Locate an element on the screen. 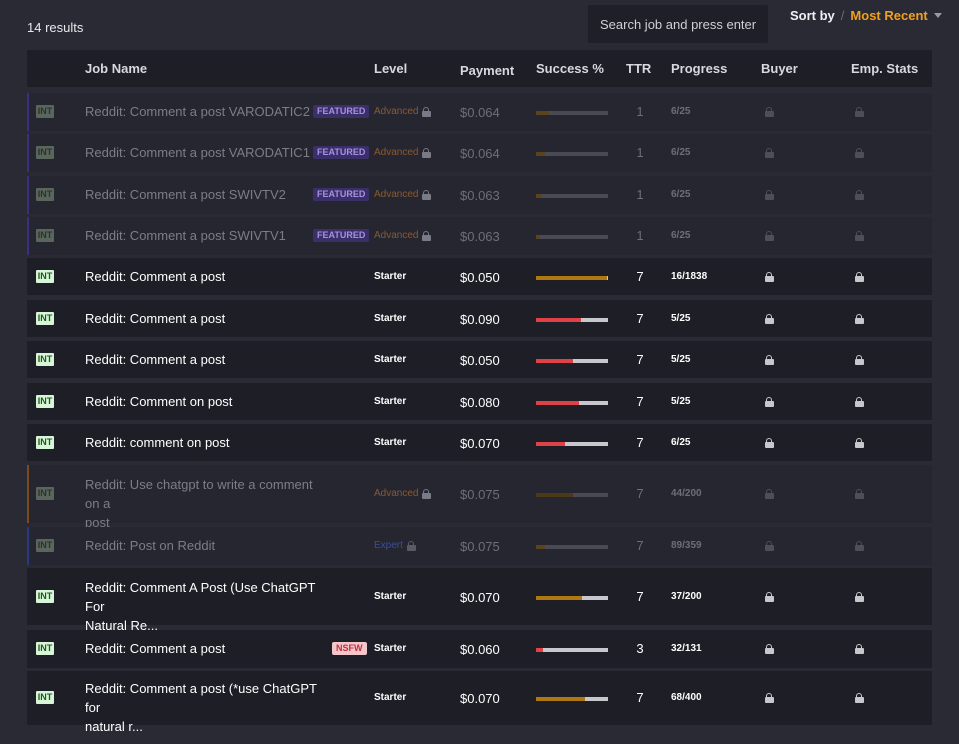 The image size is (959, 744). header-emp-stats: Emp. Stats is located at coordinates (885, 68).